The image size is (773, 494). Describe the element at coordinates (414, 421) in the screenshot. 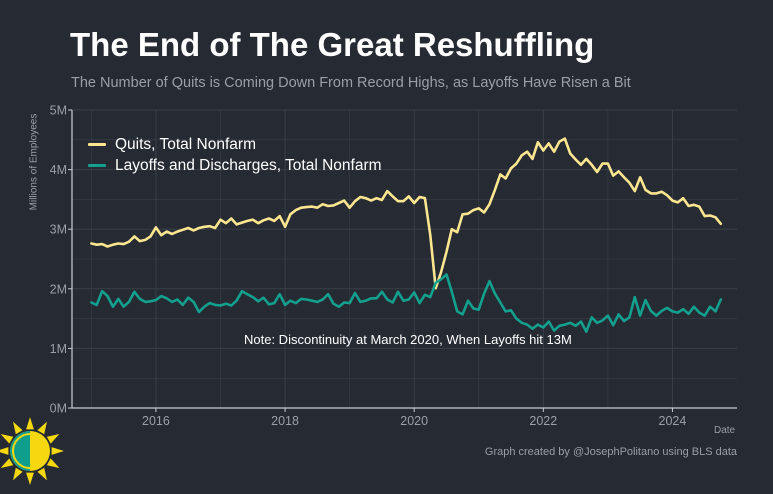

I see `x-tick-label: 2020` at that location.